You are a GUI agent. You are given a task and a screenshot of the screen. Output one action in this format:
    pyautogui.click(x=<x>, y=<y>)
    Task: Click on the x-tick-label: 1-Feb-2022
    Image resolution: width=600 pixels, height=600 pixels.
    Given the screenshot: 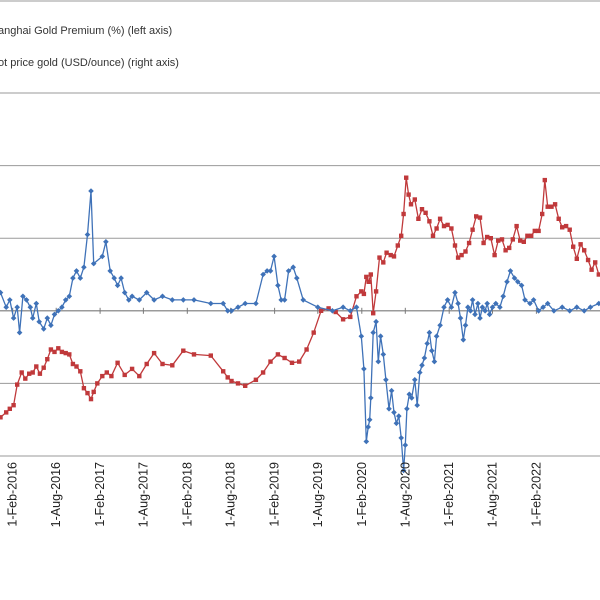 What is the action you would take?
    pyautogui.click(x=536, y=494)
    